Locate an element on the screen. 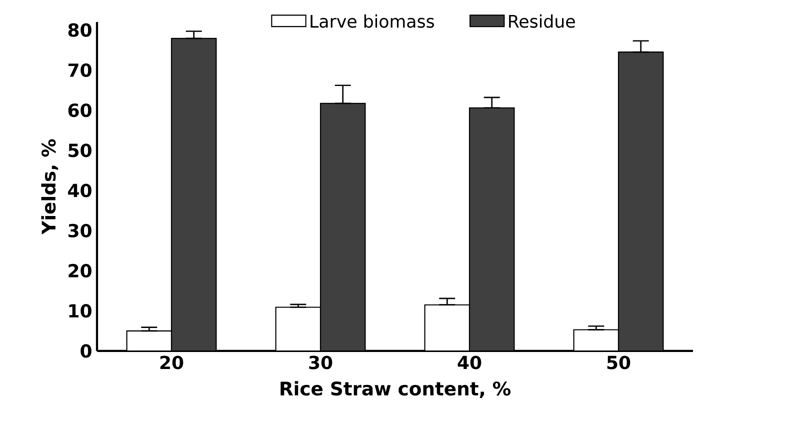 The height and width of the screenshot is (434, 804). y-tick-label: 70 is located at coordinates (80, 70).